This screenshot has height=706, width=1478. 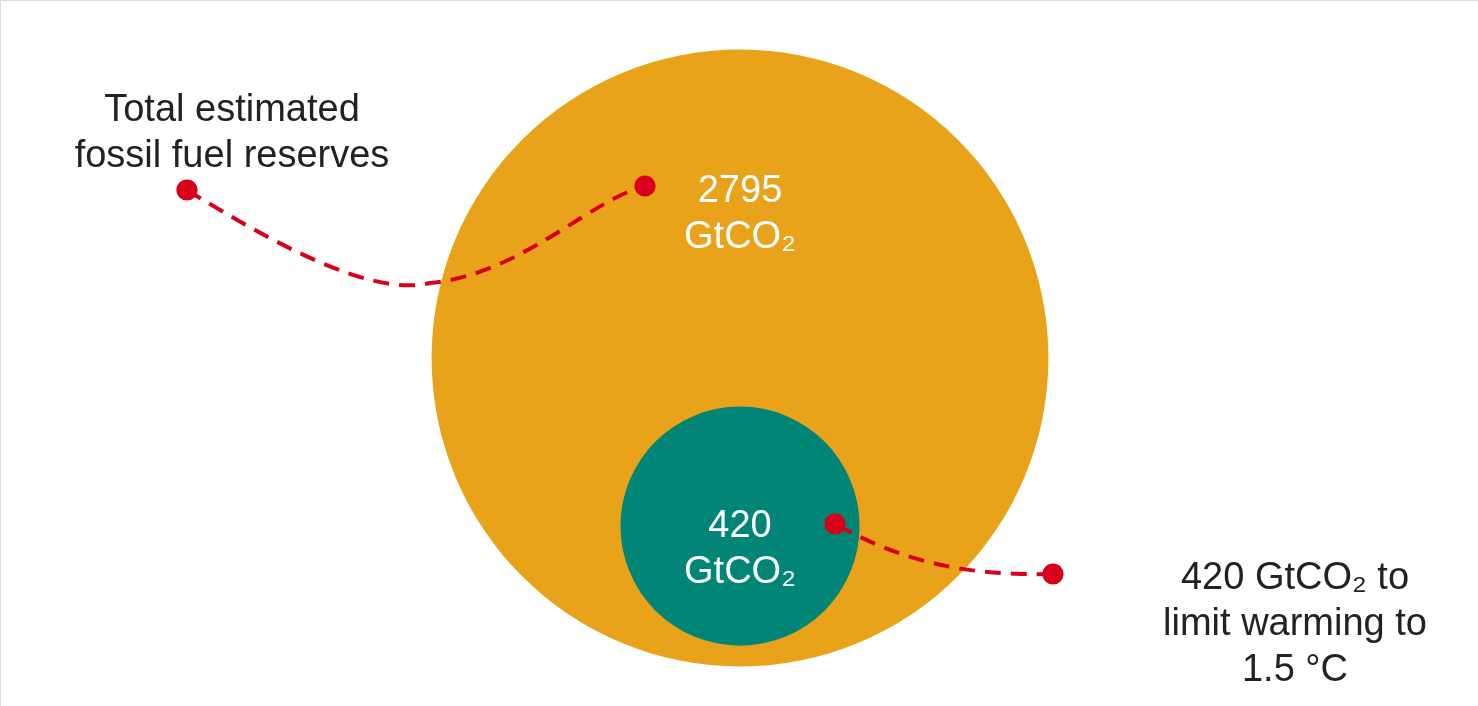 I want to click on data-label: 420 GtCO₂, so click(x=740, y=547).